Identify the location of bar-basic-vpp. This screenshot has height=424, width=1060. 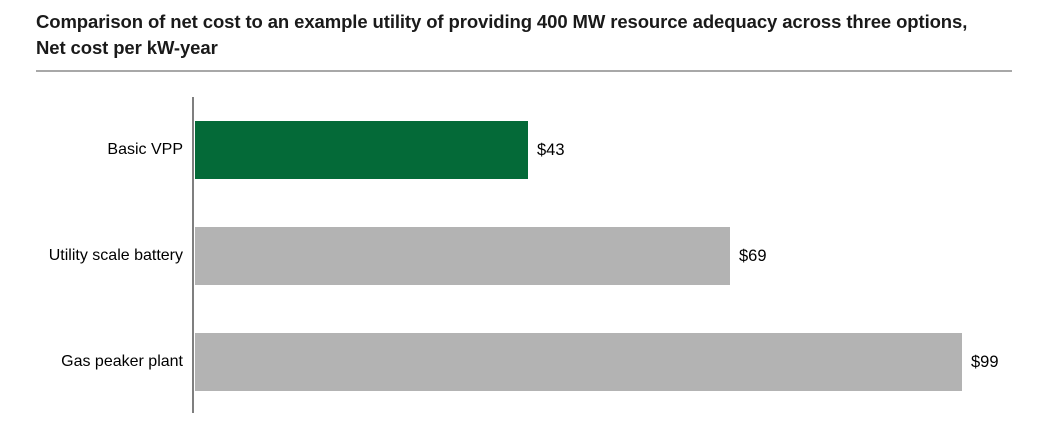
(361, 150).